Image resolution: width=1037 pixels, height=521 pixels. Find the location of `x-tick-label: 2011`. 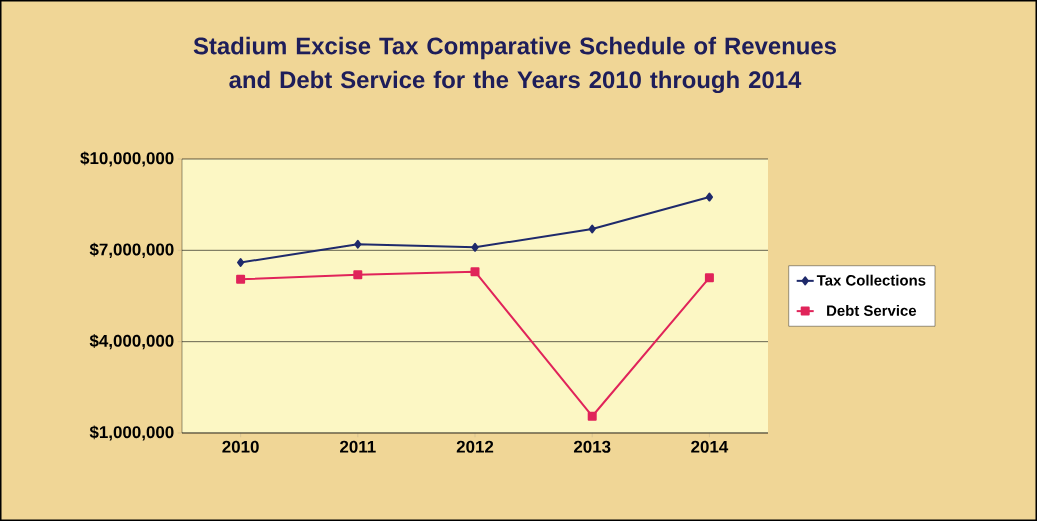

x-tick-label: 2011 is located at coordinates (358, 446).